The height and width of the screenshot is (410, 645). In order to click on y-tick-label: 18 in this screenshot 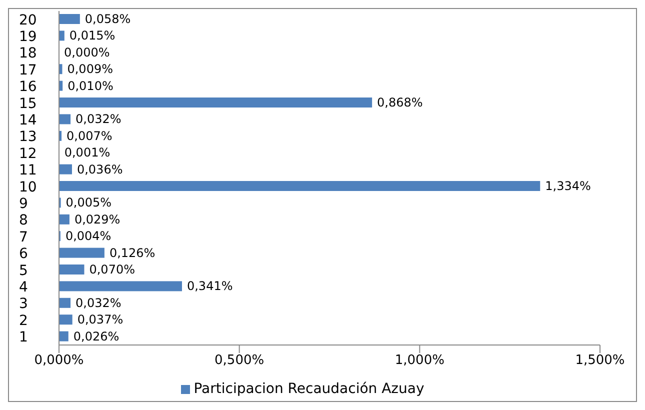, I will do `click(28, 54)`.